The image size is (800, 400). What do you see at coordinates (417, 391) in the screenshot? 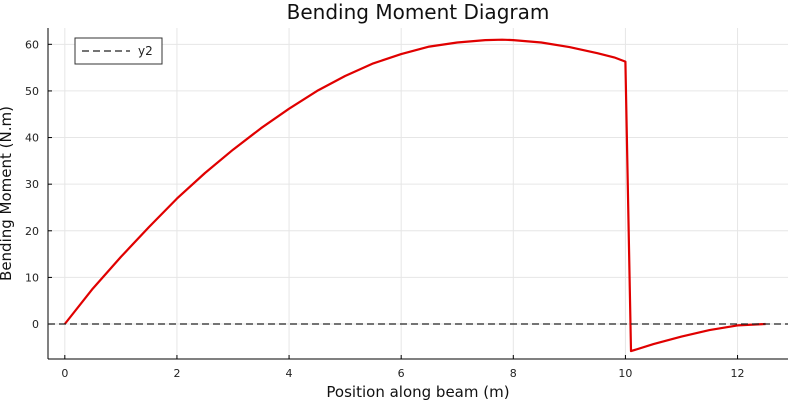
I see `x-axis-title: Position along beam (m)` at bounding box center [417, 391].